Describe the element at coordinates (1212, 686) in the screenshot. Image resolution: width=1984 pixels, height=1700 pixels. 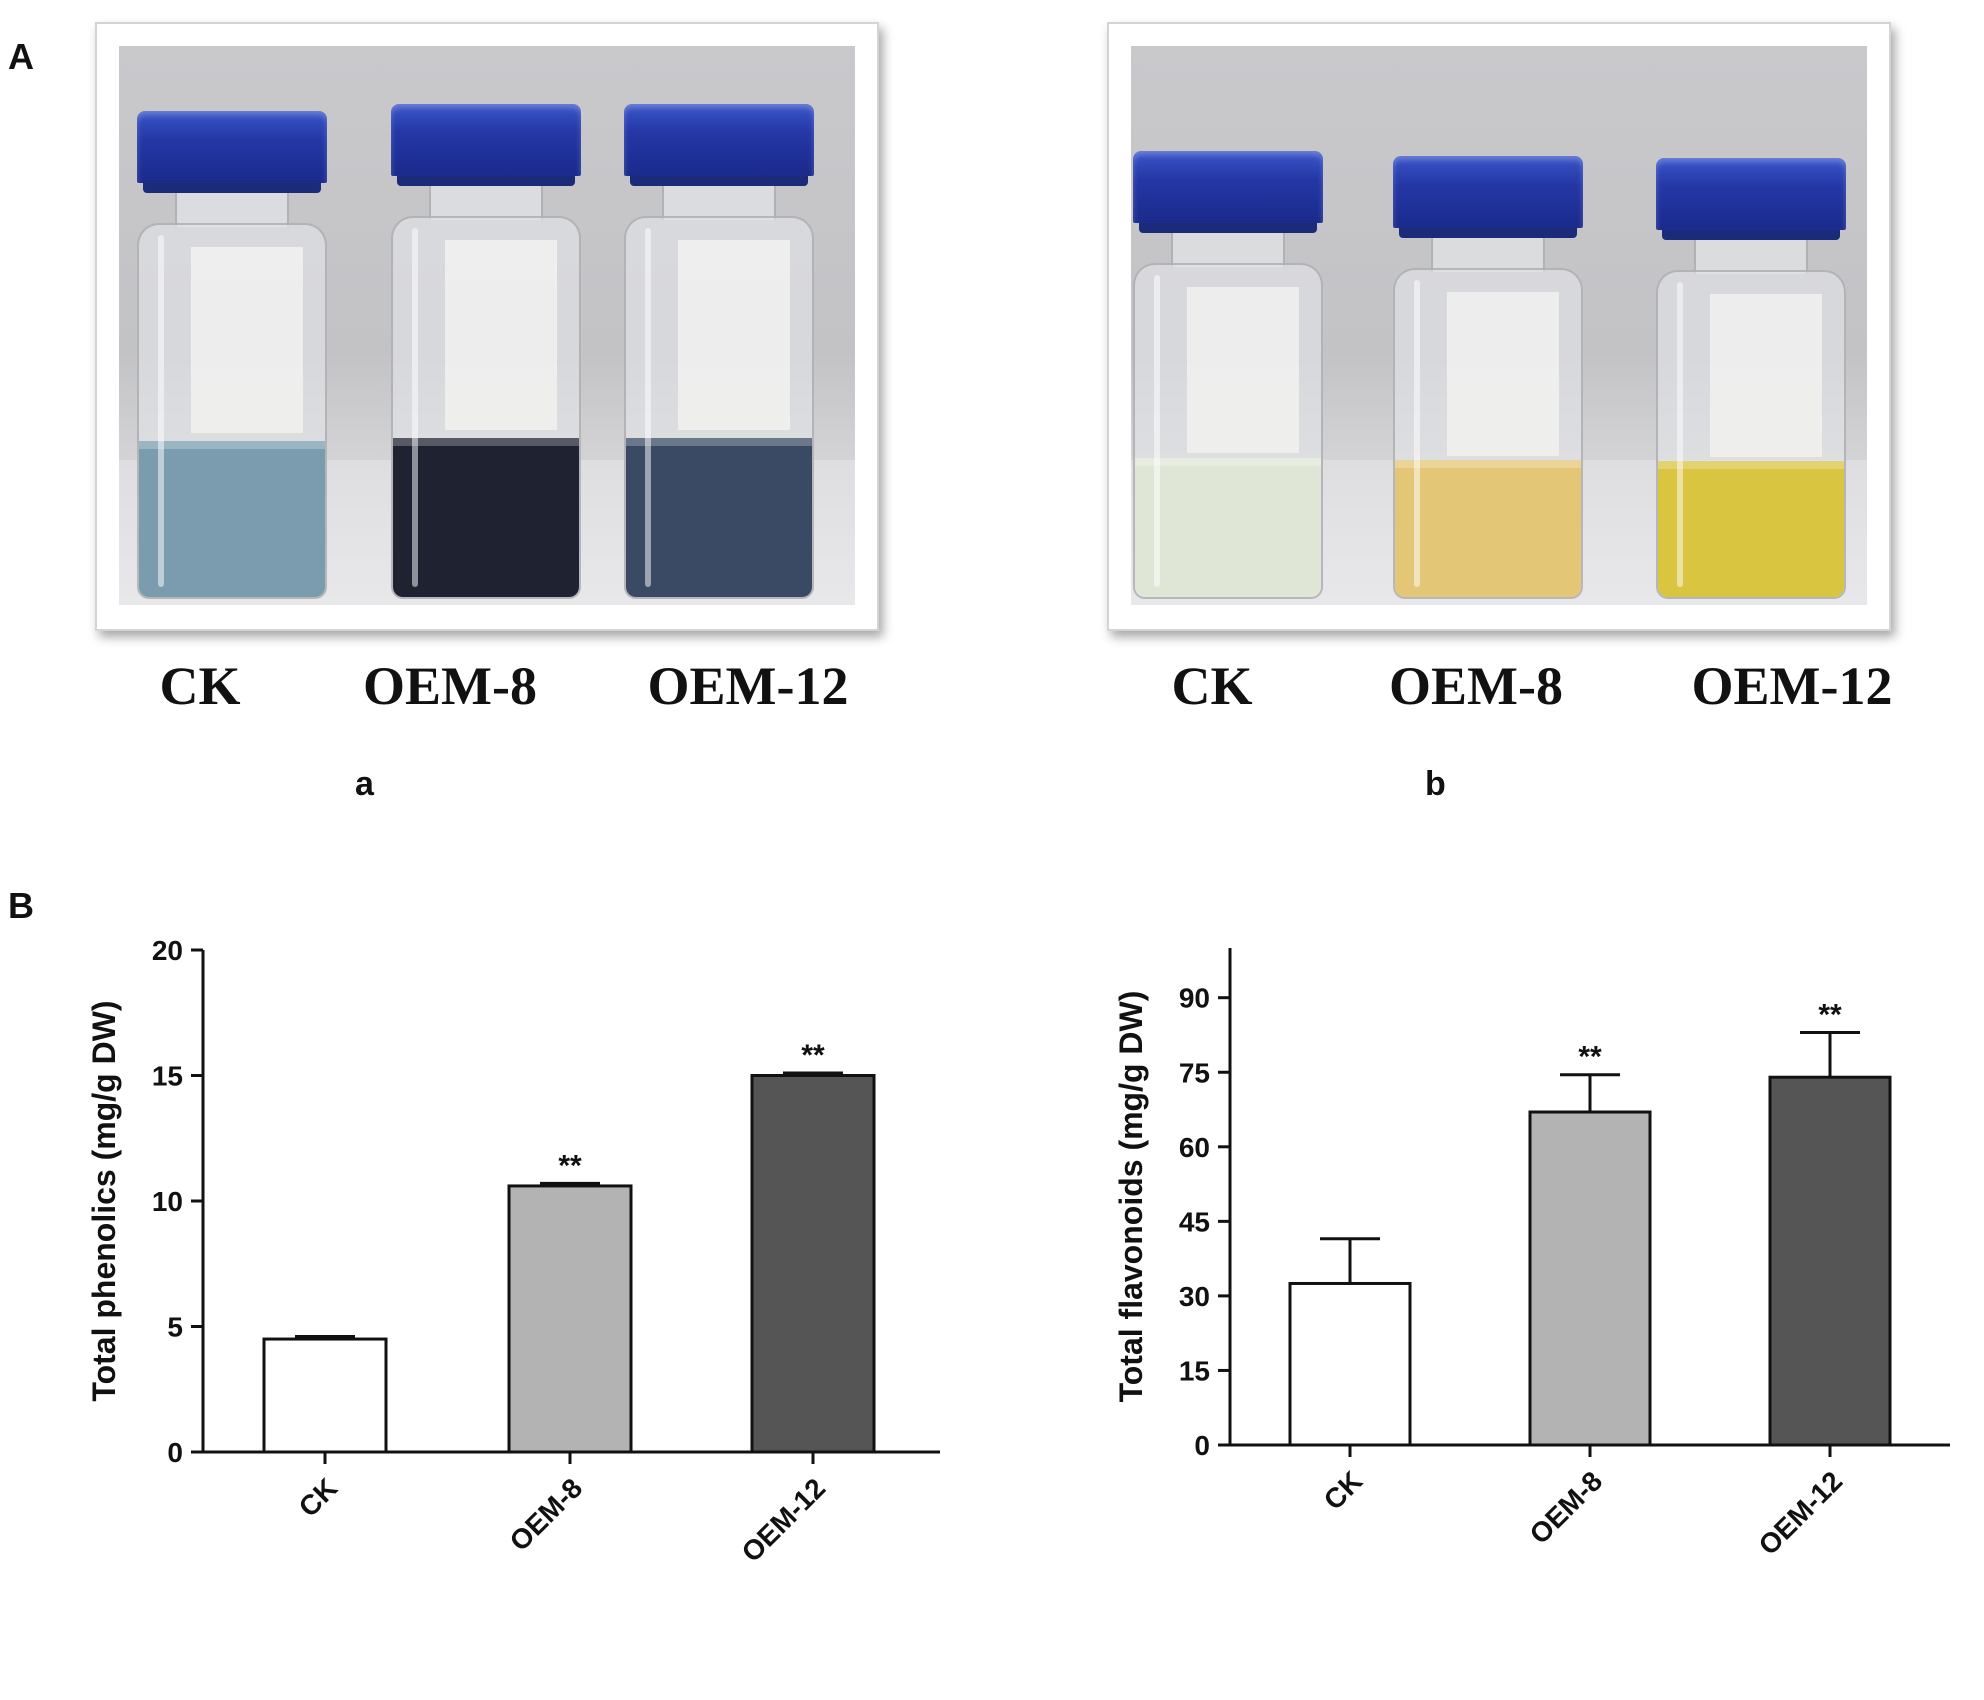
I see `photo-b-label-ck: CK` at that location.